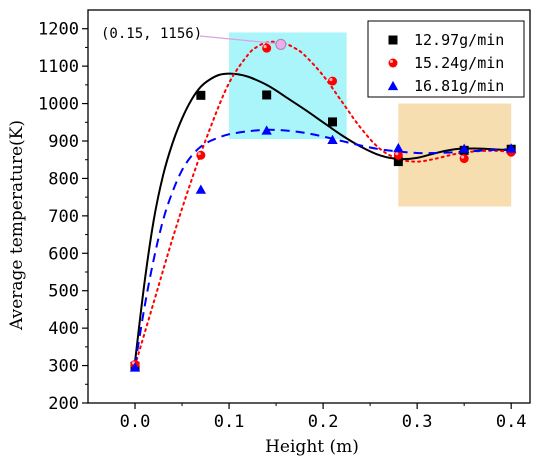 This screenshot has width=550, height=465. I want to click on point-series-2-4-highlight, so click(331, 79).